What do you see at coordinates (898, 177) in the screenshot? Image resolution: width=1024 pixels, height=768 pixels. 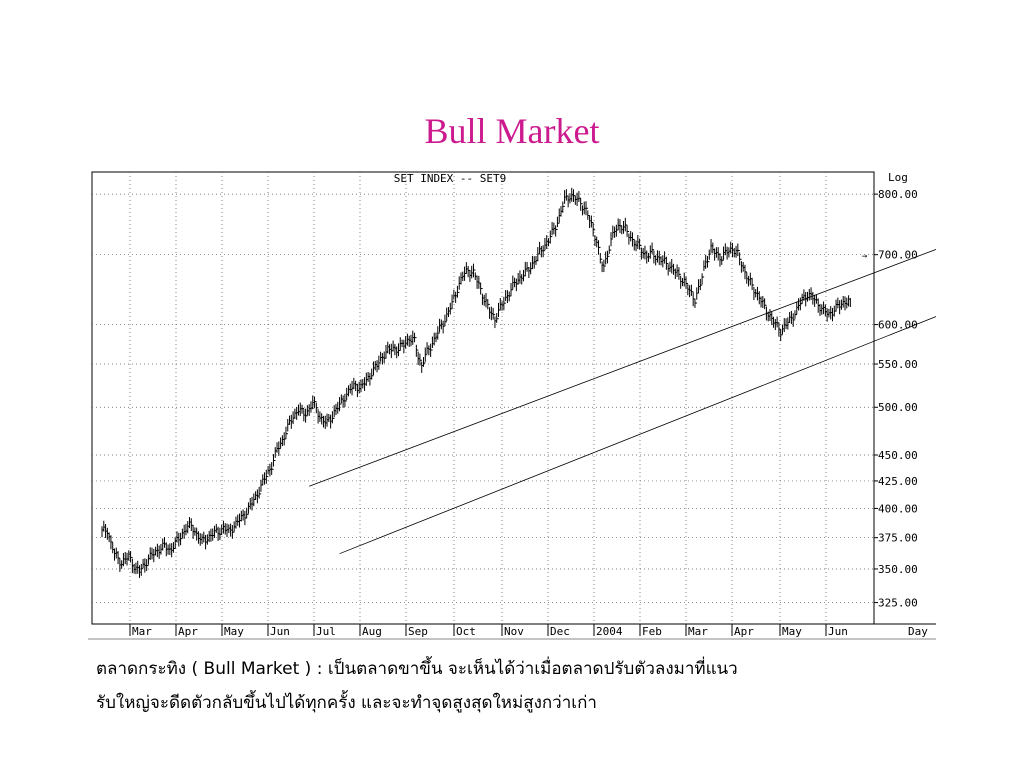 I see `scale-label: Log` at bounding box center [898, 177].